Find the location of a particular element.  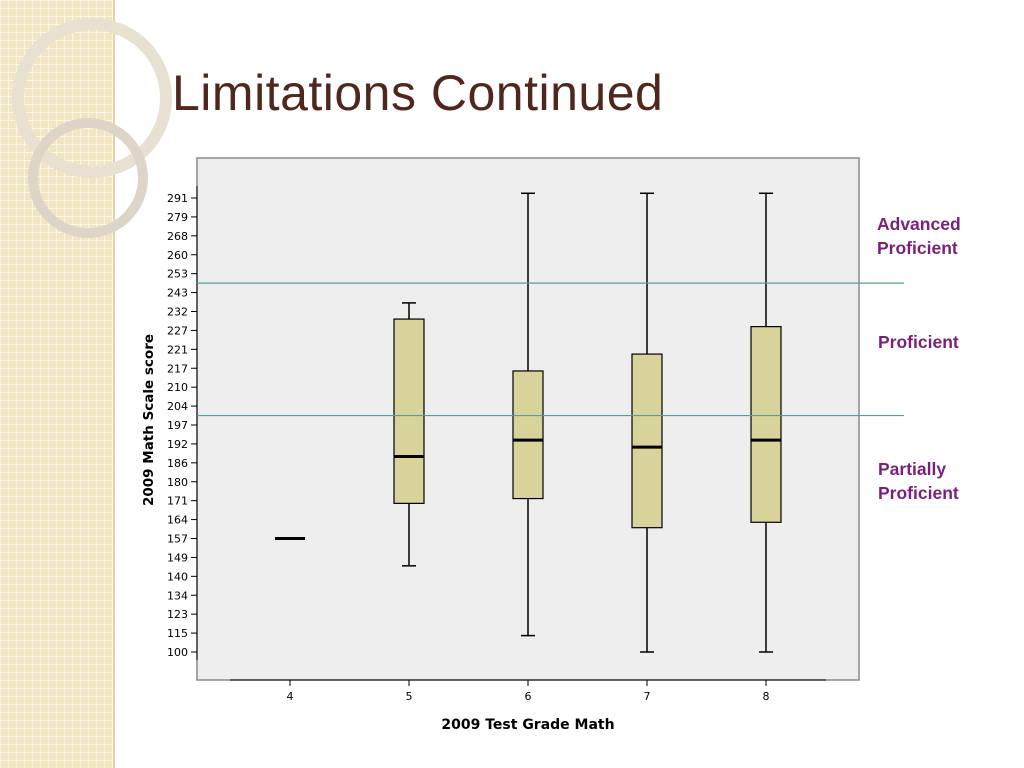

x-tick-label: 6 is located at coordinates (528, 696).